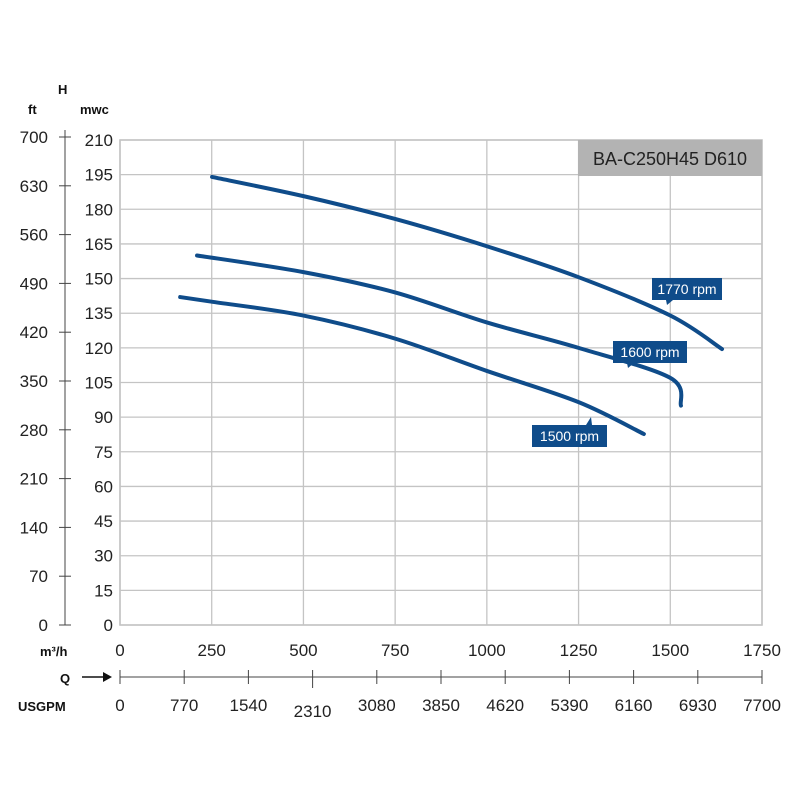 The height and width of the screenshot is (800, 800). I want to click on series-label: 1770 rpm, so click(686, 289).